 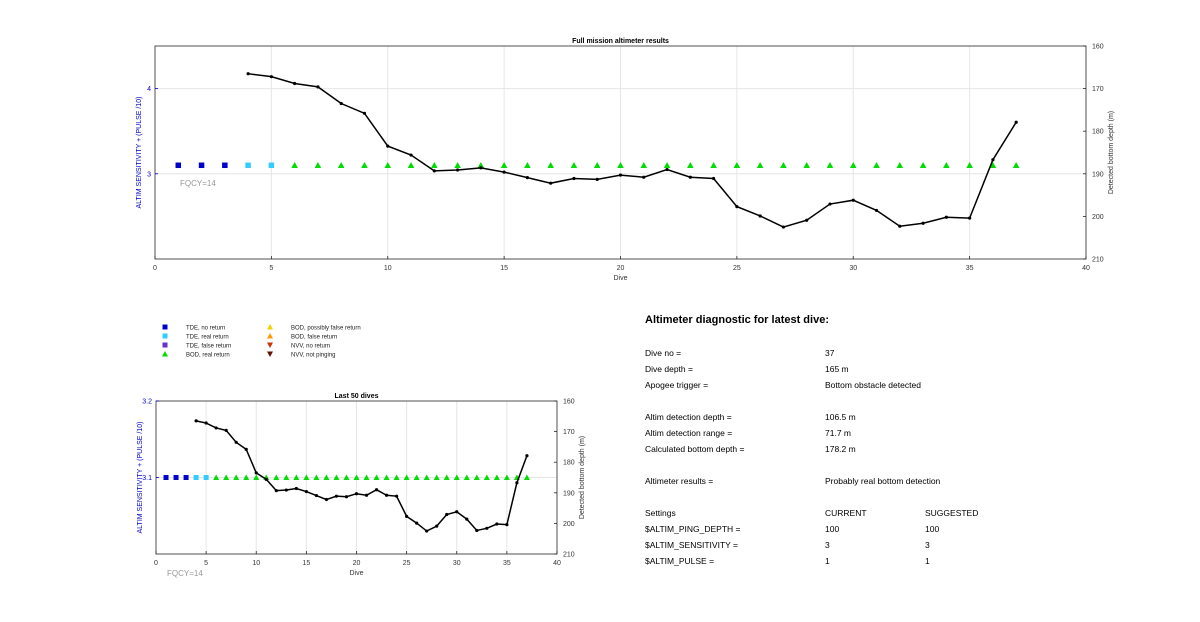 I want to click on setting-suggested-pulse: 1, so click(x=927, y=561).